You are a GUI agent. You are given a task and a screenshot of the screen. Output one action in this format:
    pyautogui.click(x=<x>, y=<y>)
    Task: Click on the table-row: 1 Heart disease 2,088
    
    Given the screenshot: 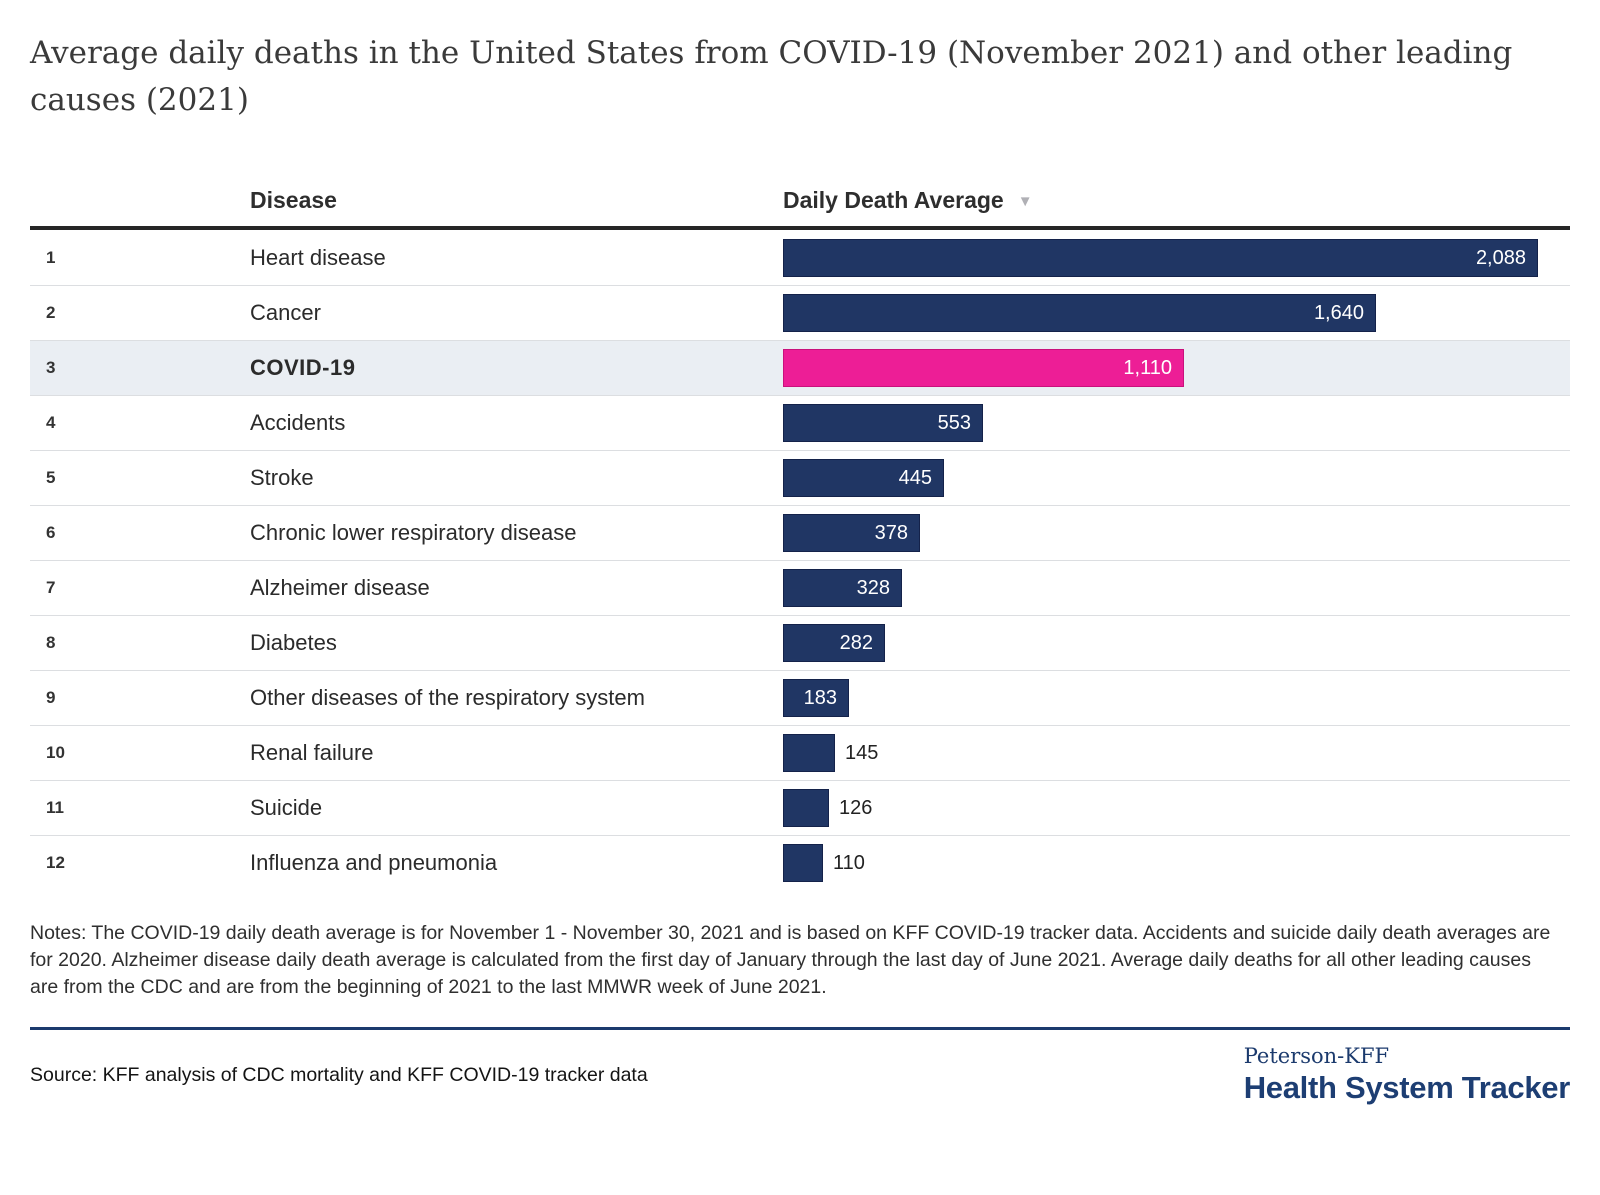 What is the action you would take?
    pyautogui.click(x=800, y=257)
    